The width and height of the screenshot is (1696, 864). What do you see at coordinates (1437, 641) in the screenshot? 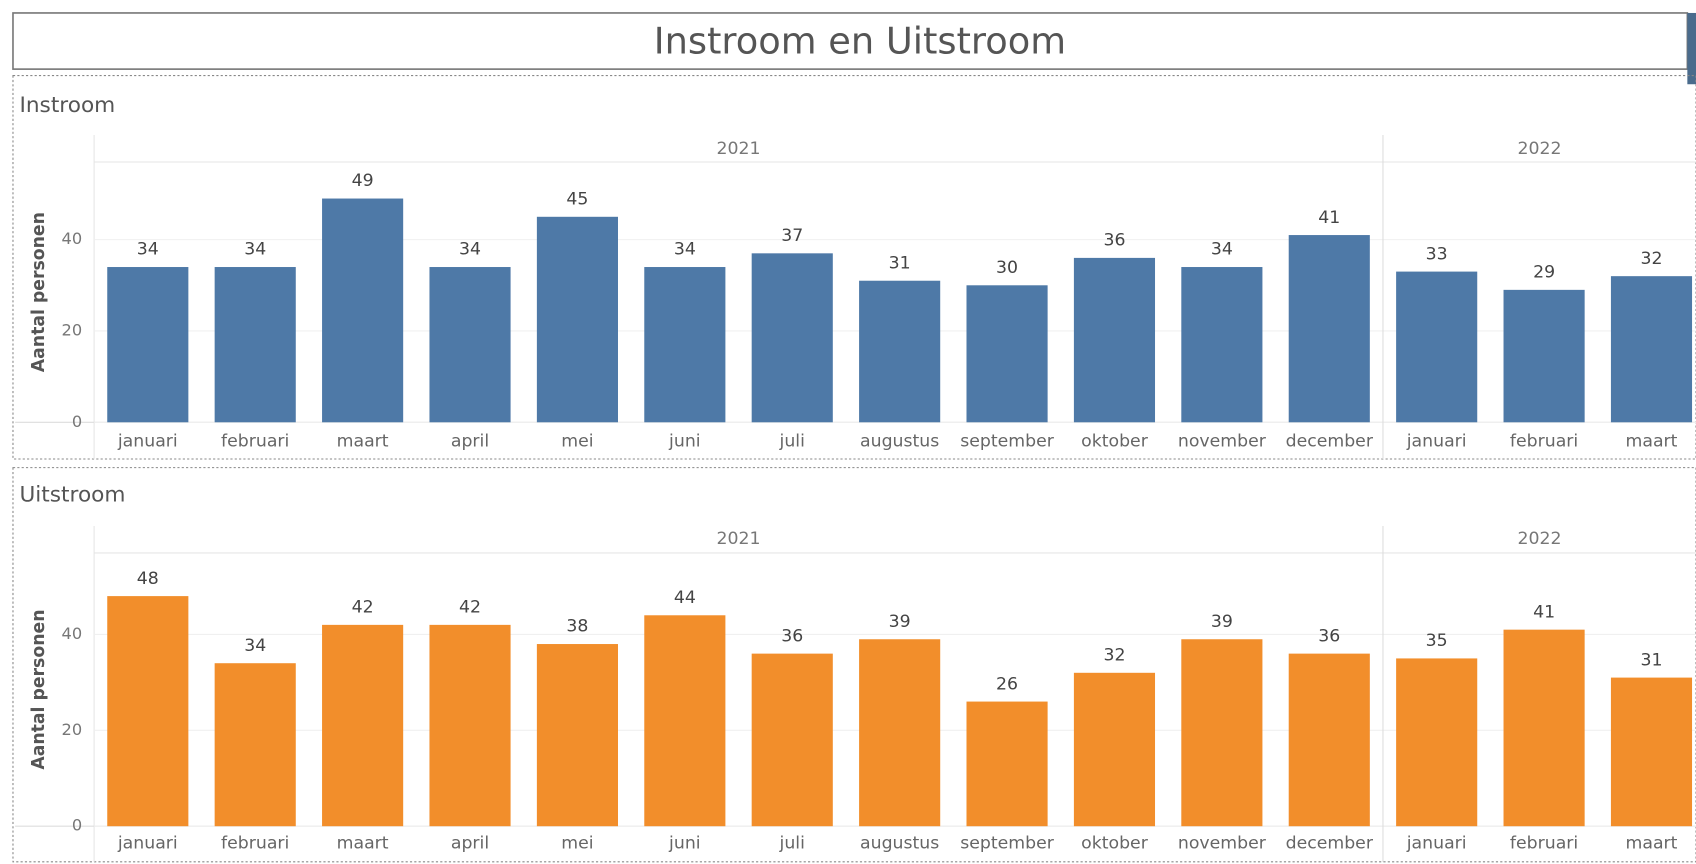
I see `value-label: 35` at bounding box center [1437, 641].